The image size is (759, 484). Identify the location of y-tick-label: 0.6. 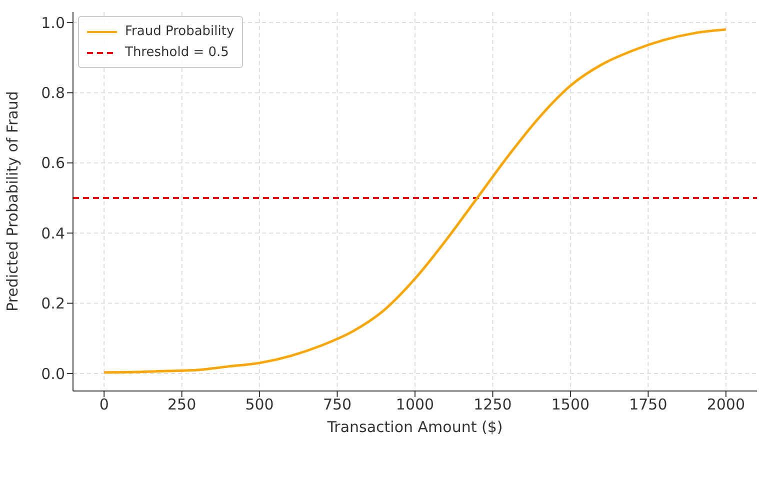
(53, 163).